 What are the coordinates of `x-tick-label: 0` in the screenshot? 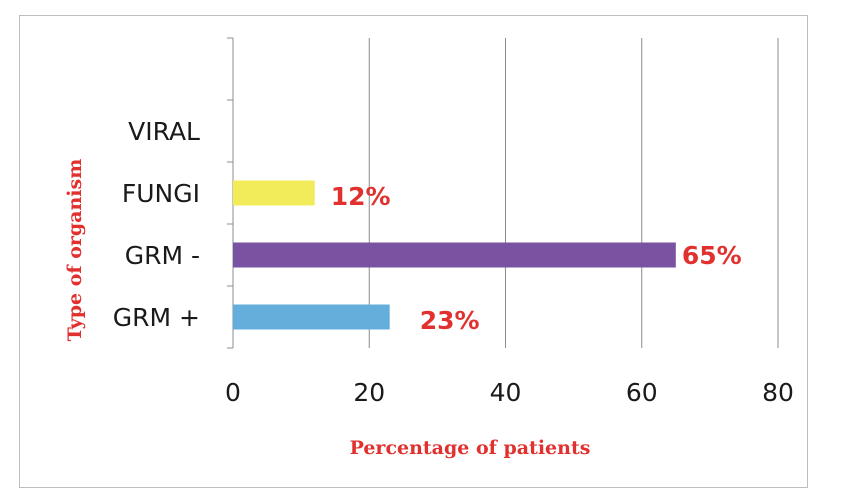 It's located at (233, 392).